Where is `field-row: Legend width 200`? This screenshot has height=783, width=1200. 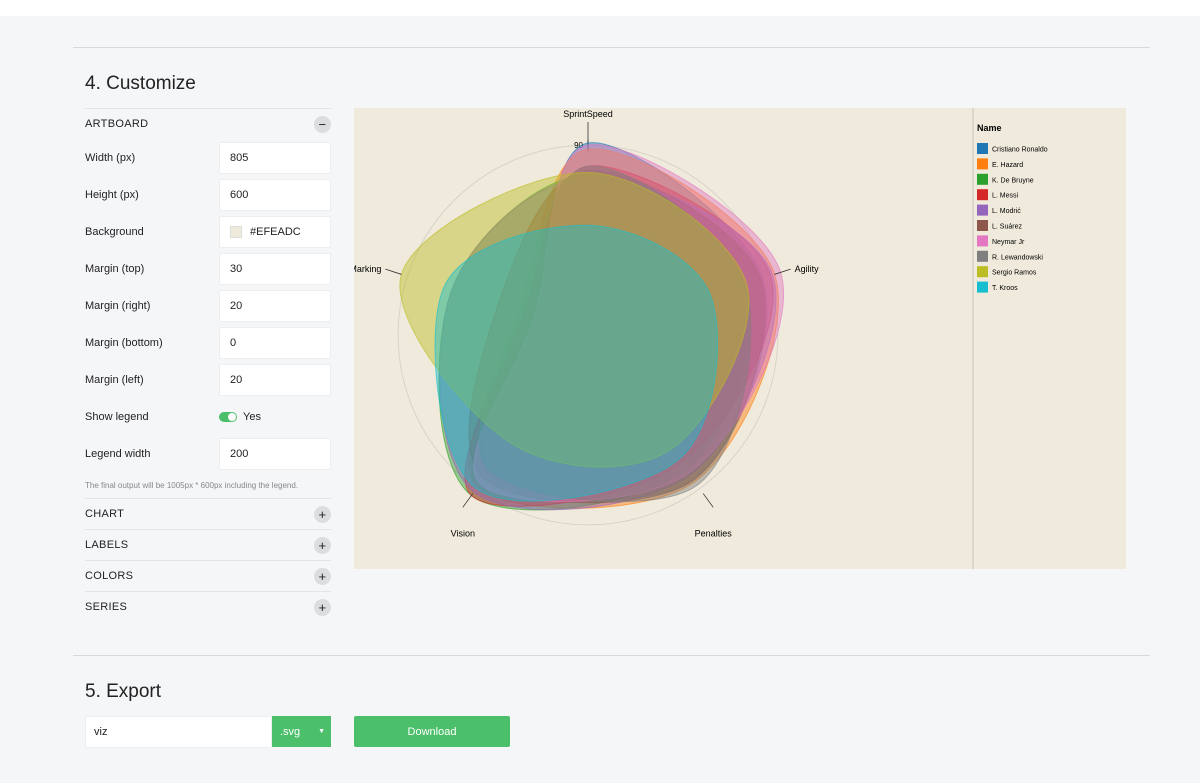 field-row: Legend width 200 is located at coordinates (208, 453).